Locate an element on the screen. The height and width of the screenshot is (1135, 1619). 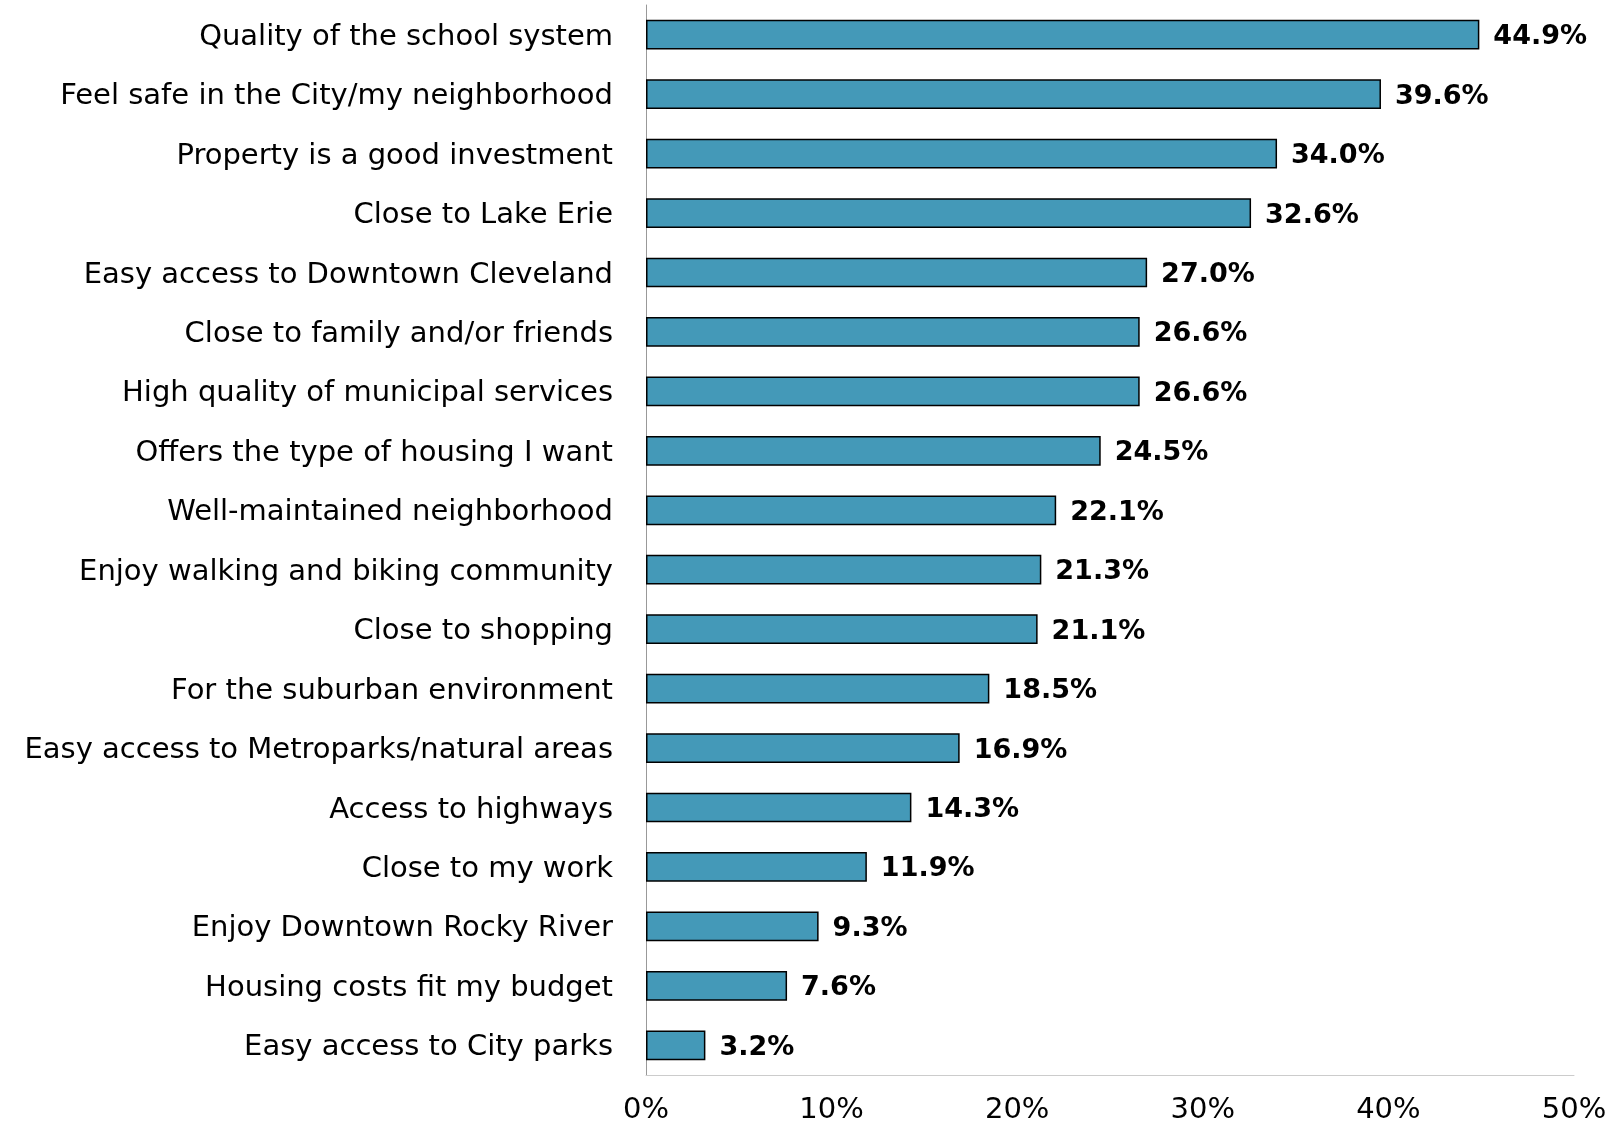
x-tick-label: 30% is located at coordinates (1203, 1107).